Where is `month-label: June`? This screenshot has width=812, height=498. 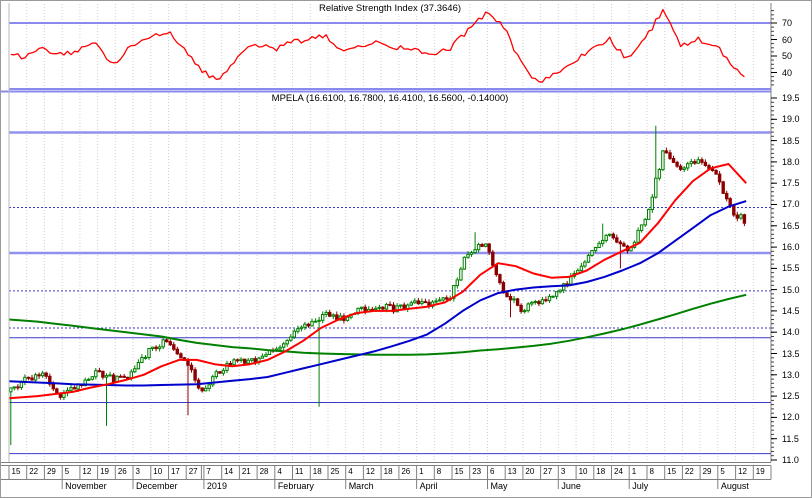 month-label: June is located at coordinates (571, 486).